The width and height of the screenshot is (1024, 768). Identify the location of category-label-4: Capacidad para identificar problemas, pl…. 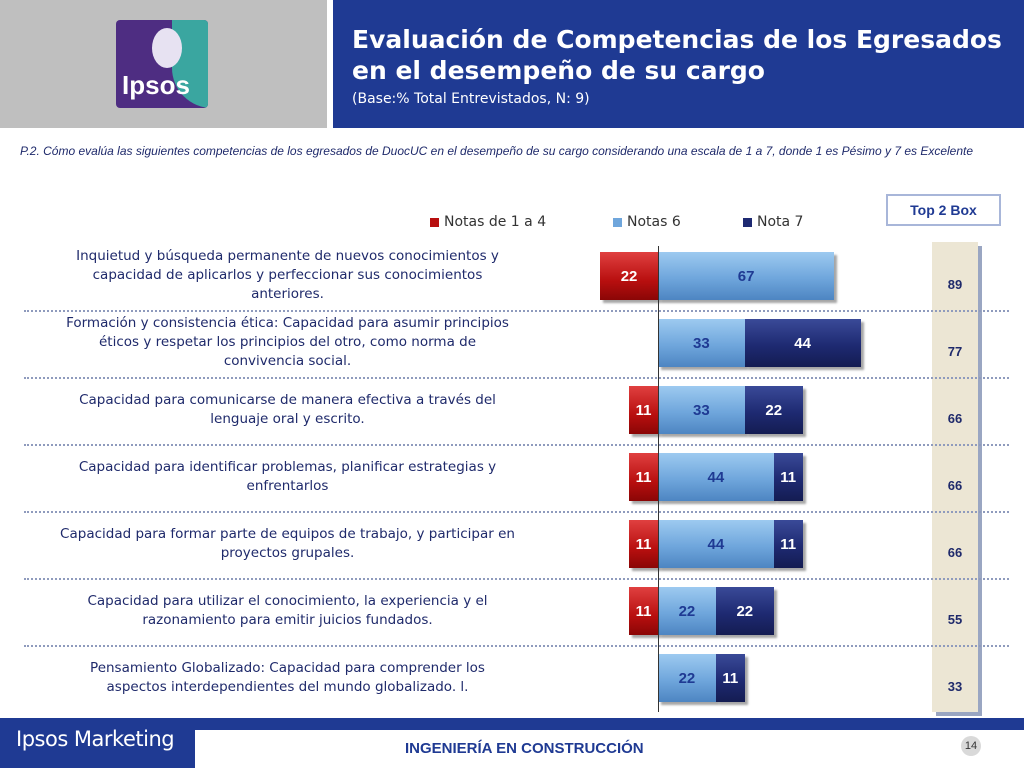
(287, 476).